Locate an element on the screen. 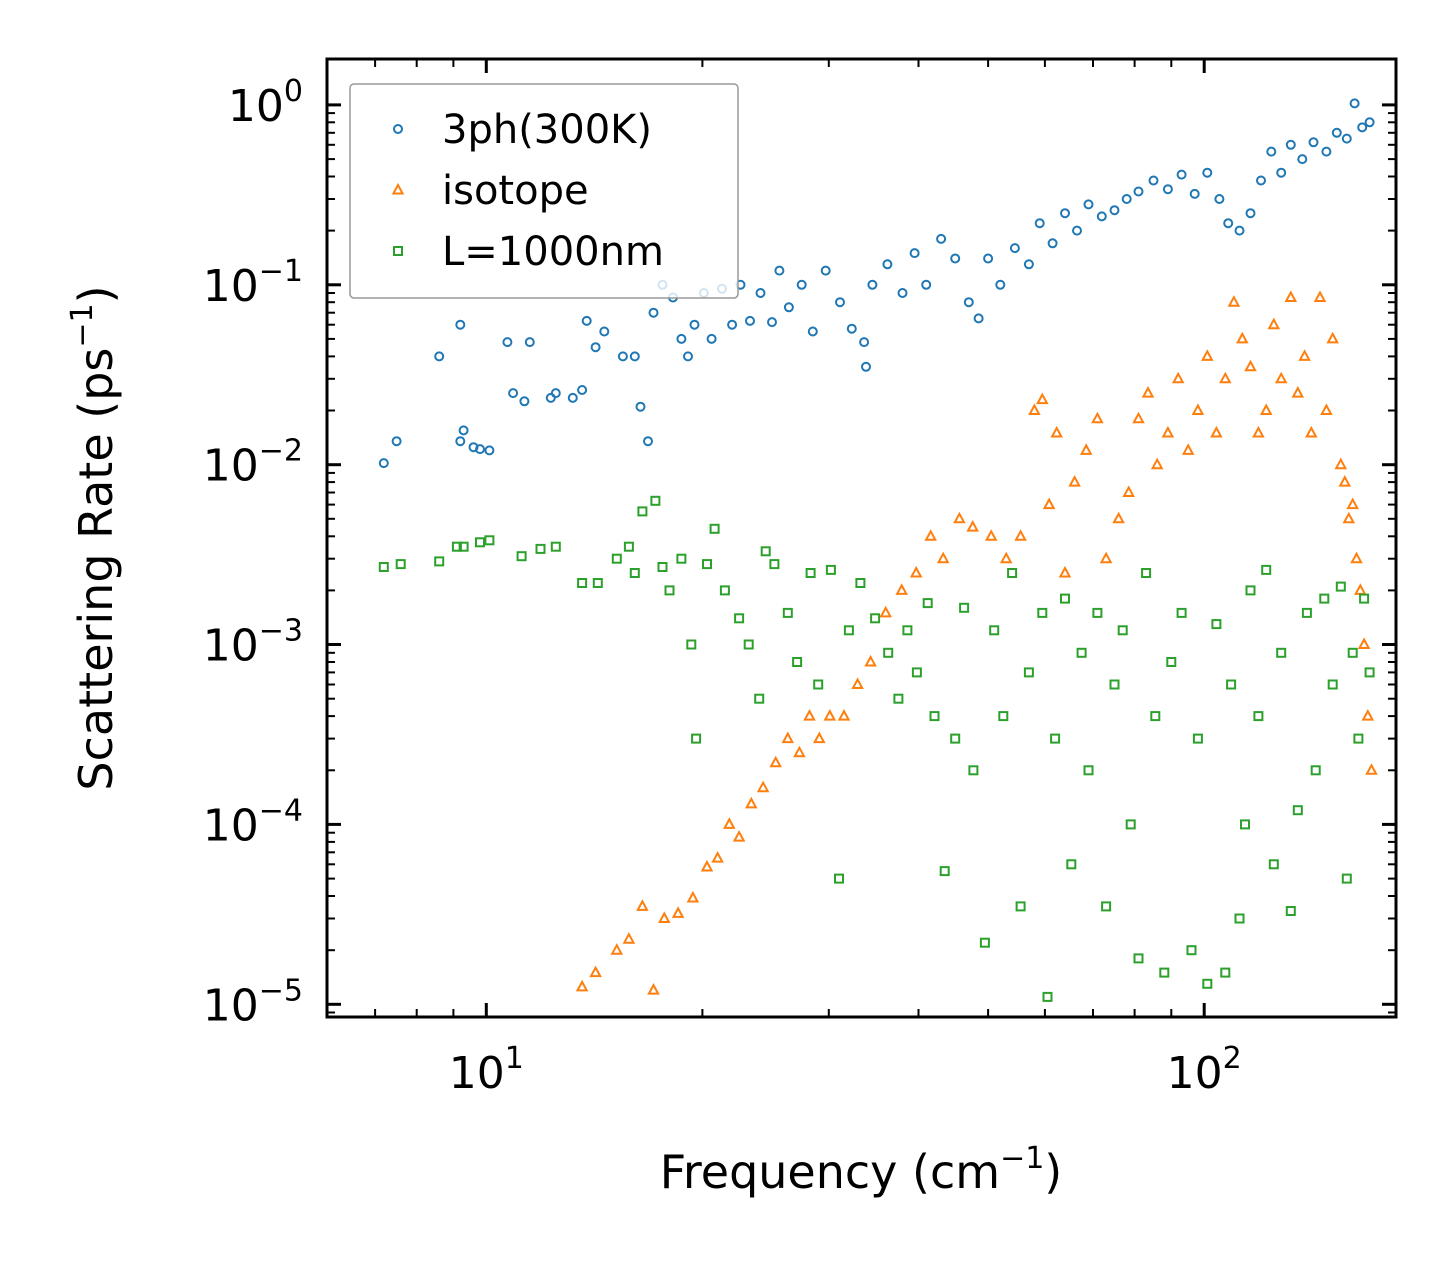 This screenshot has height=1265, width=1455. y-tick-label-4: 10⁻⁴ is located at coordinates (253, 822).